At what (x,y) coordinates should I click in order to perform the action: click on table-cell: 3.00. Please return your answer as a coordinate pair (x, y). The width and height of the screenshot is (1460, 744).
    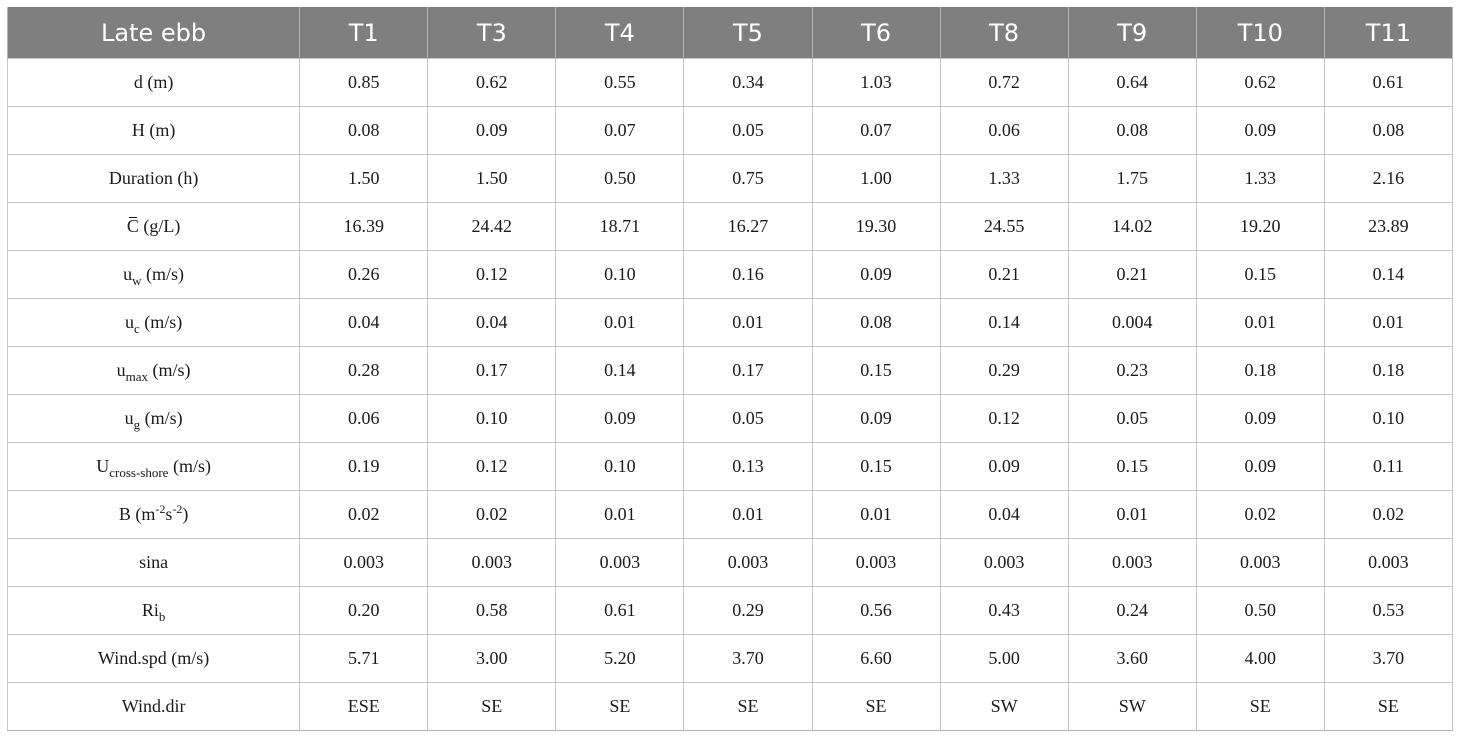
    Looking at the image, I should click on (492, 658).